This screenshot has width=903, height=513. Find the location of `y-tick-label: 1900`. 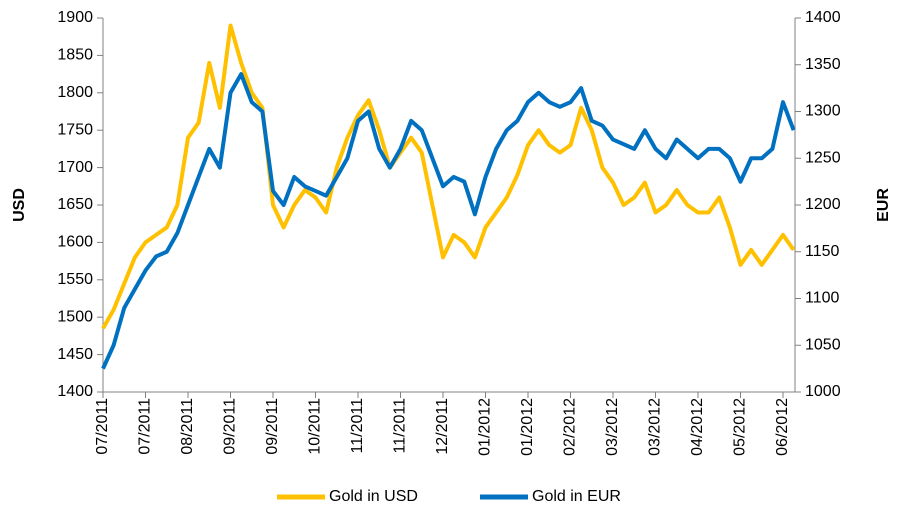

y-tick-label: 1900 is located at coordinates (75, 17).